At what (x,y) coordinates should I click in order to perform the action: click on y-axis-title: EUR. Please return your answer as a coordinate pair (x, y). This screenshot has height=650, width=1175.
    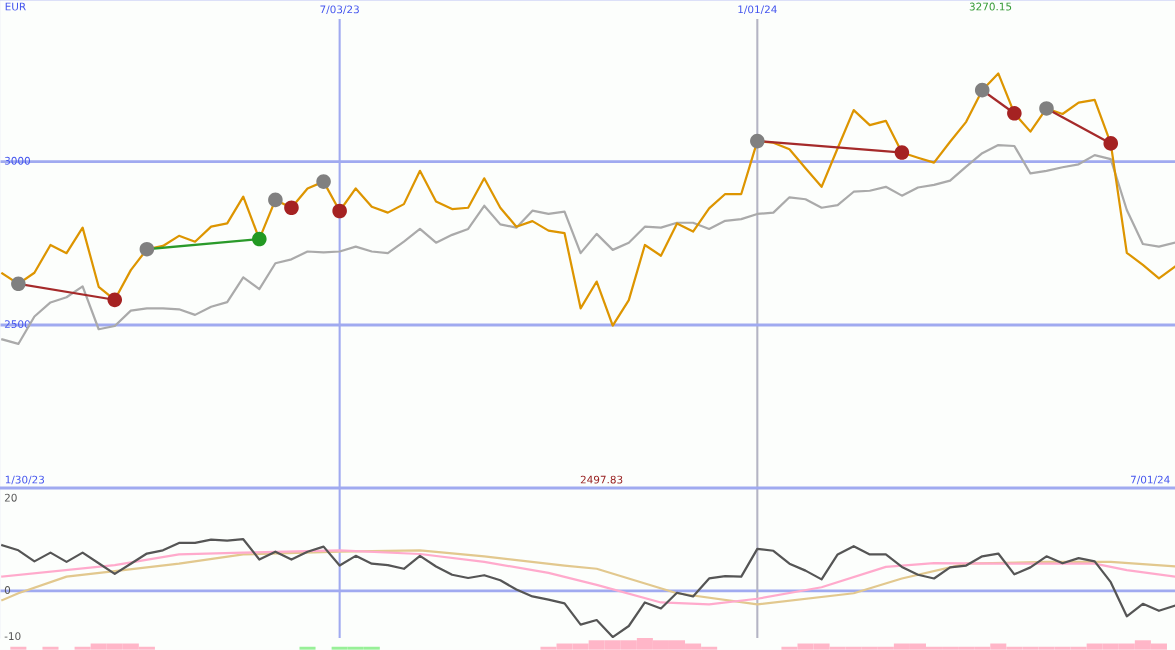
    Looking at the image, I should click on (15, 6).